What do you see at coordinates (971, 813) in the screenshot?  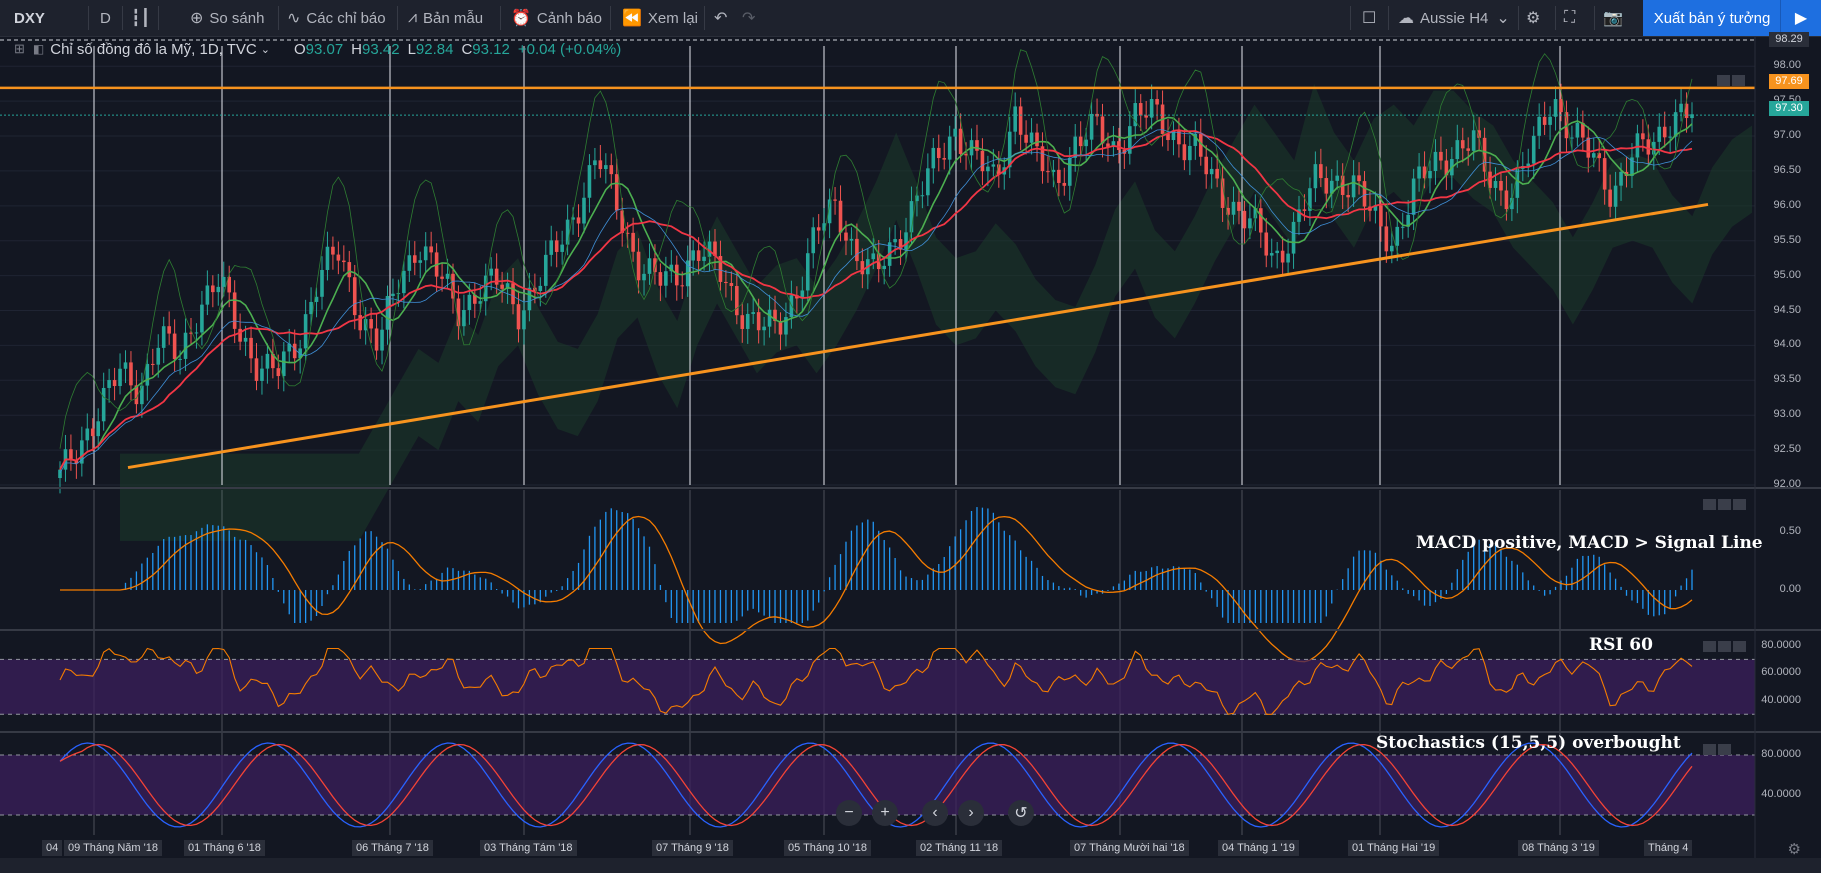 I see `scroll-right-button: ›` at bounding box center [971, 813].